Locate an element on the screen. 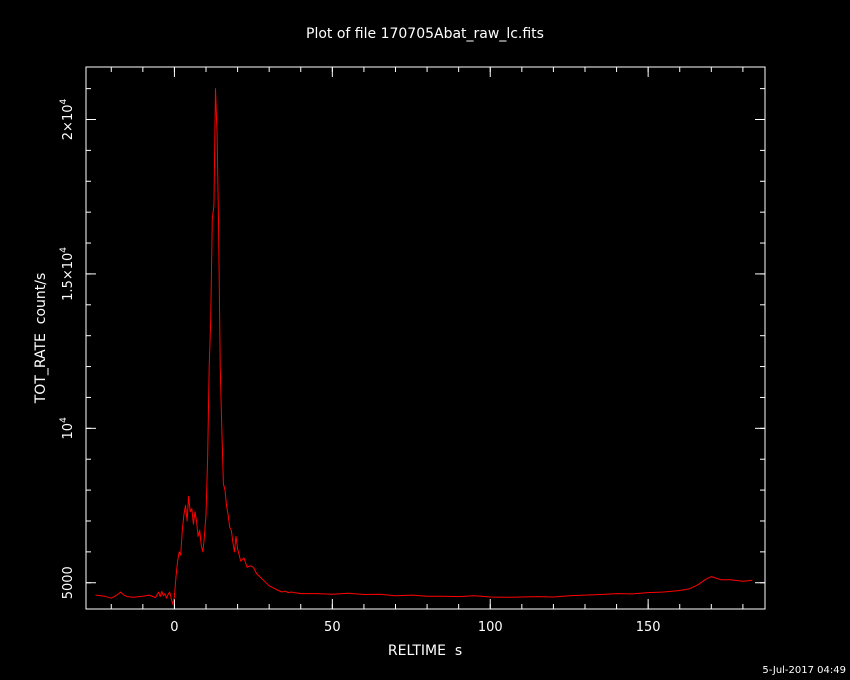 The width and height of the screenshot is (850, 680). y-tick-label: 1.5×104 is located at coordinates (67, 274).